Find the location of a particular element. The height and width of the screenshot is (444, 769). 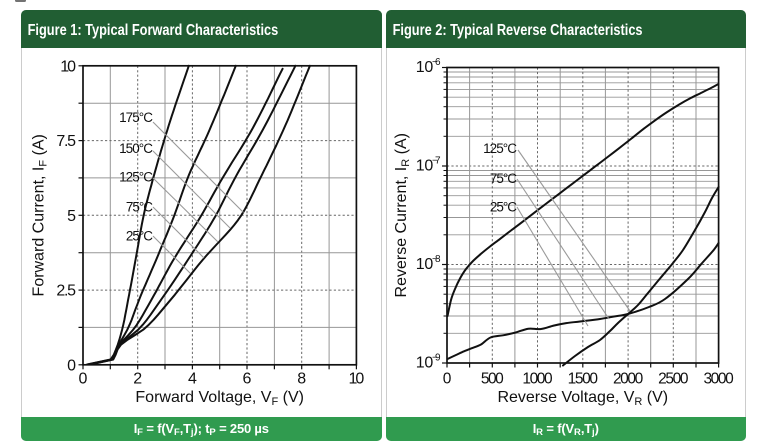

svg-text: −9 is located at coordinates (436, 358).